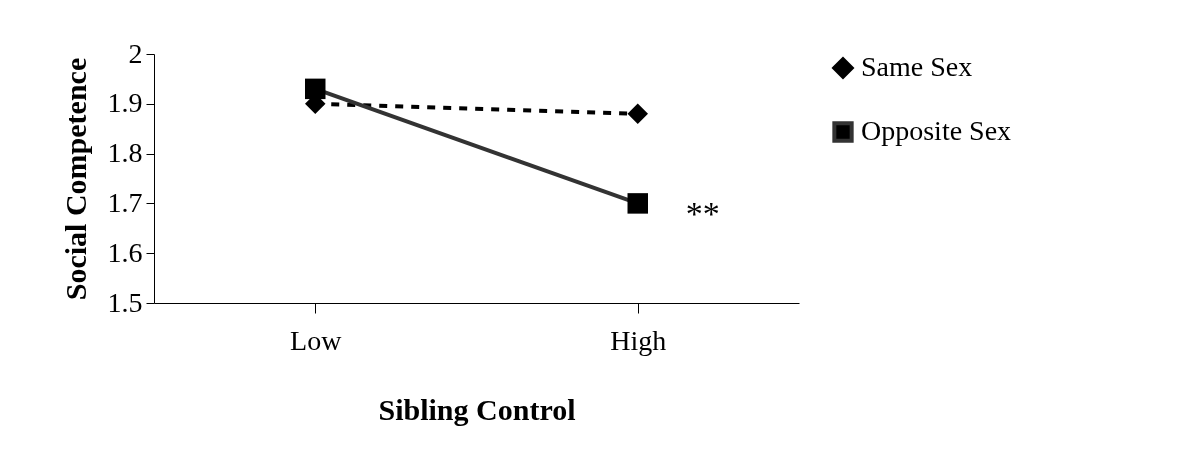 The image size is (1187, 460). I want to click on y-axis-title: Social Competence, so click(75, 179).